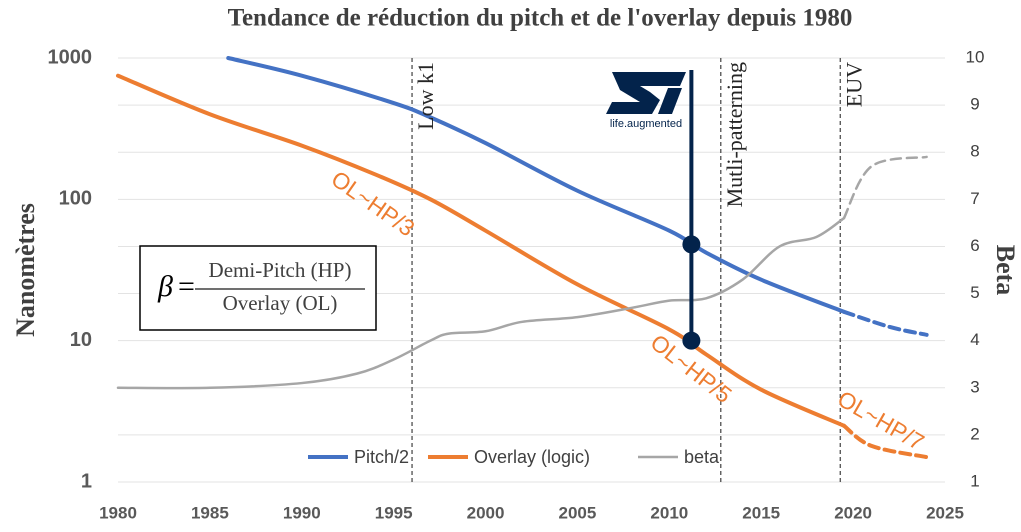 The width and height of the screenshot is (1021, 532). What do you see at coordinates (974, 104) in the screenshot?
I see `y2-tick-label: 9` at bounding box center [974, 104].